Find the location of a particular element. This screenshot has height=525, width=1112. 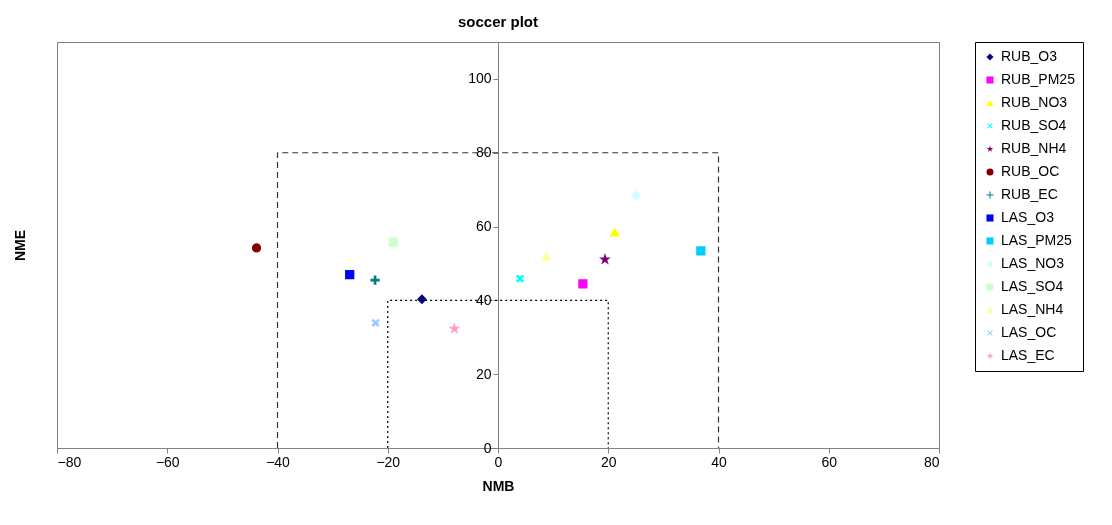

legend-label: RUB_SO4 is located at coordinates (1034, 125).